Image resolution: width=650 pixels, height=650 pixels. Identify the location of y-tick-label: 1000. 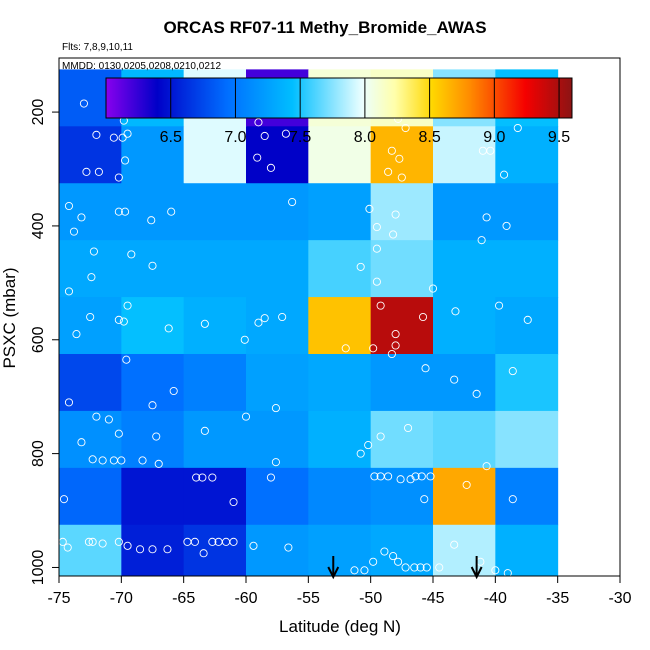
(38, 568).